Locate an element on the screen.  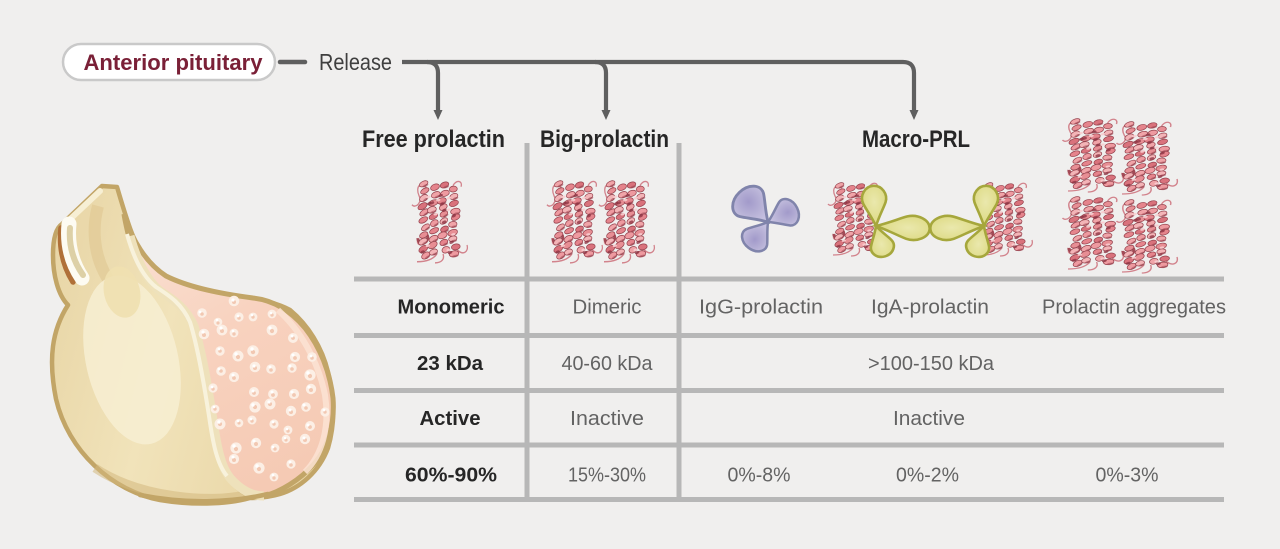
svg-text: Free prolactin is located at coordinates (433, 139).